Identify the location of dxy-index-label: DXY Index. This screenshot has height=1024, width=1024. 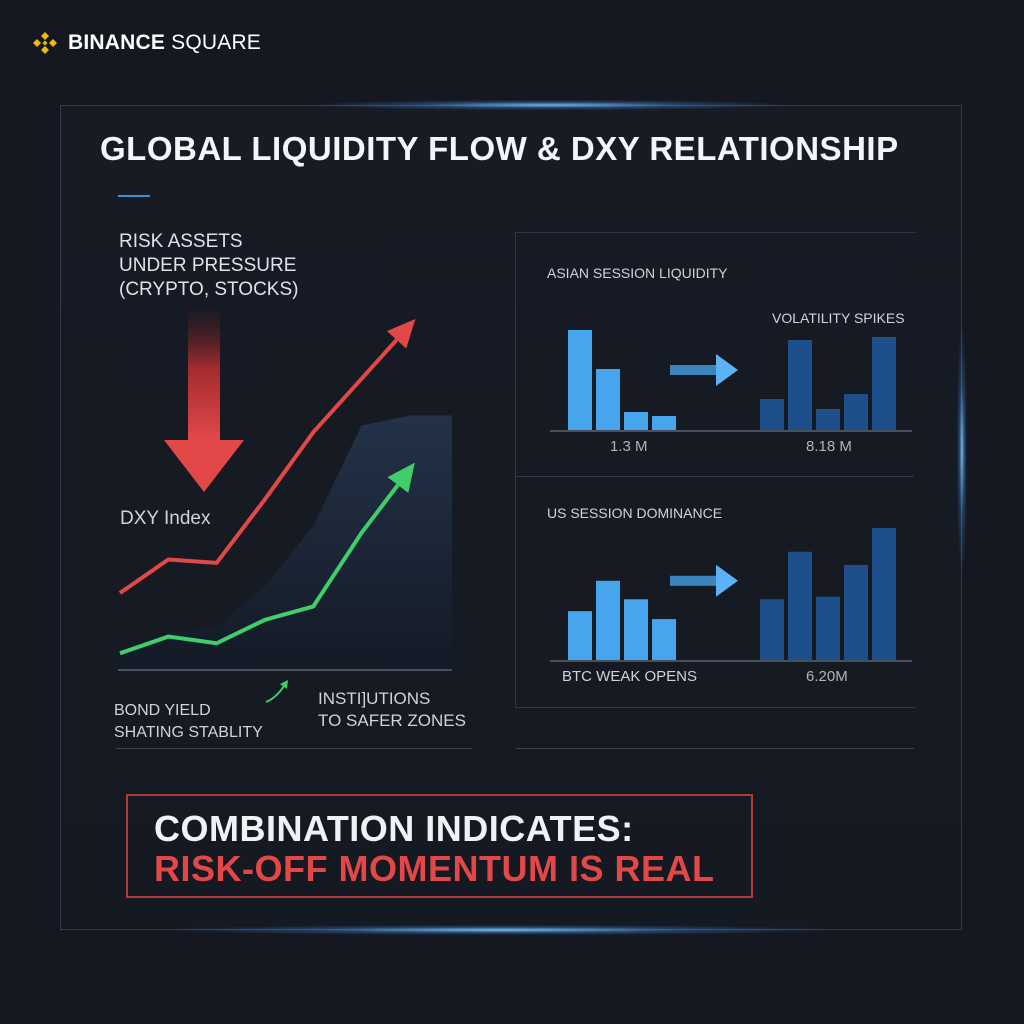
(165, 518).